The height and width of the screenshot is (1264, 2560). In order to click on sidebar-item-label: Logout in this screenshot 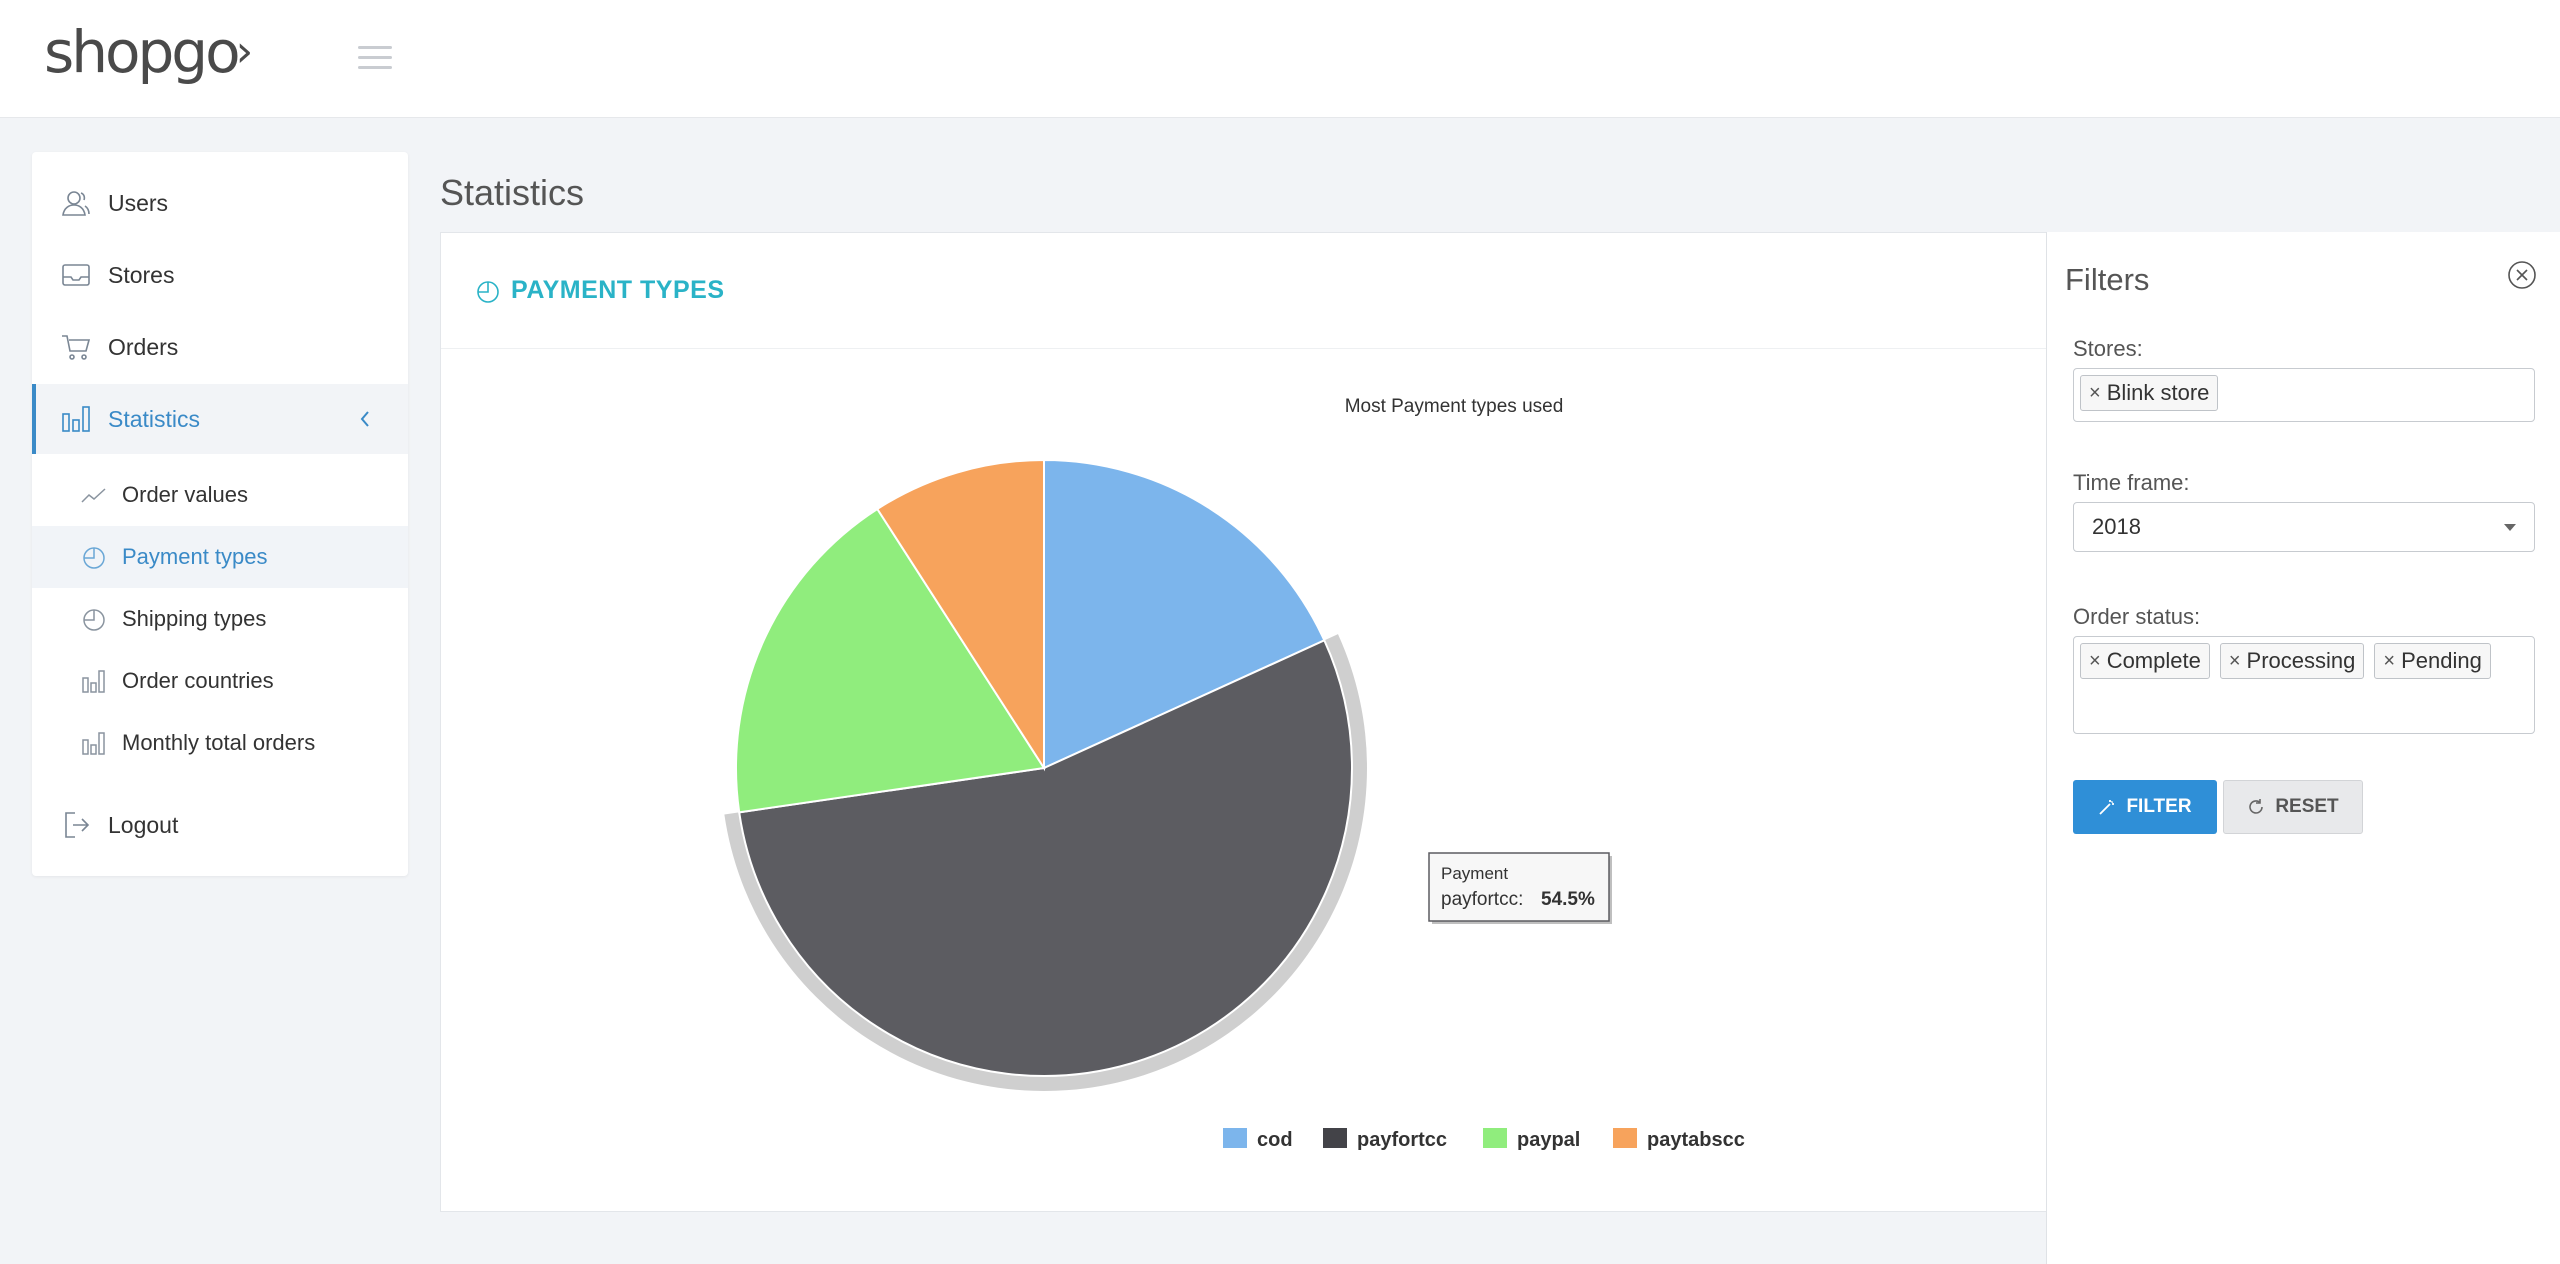, I will do `click(143, 824)`.